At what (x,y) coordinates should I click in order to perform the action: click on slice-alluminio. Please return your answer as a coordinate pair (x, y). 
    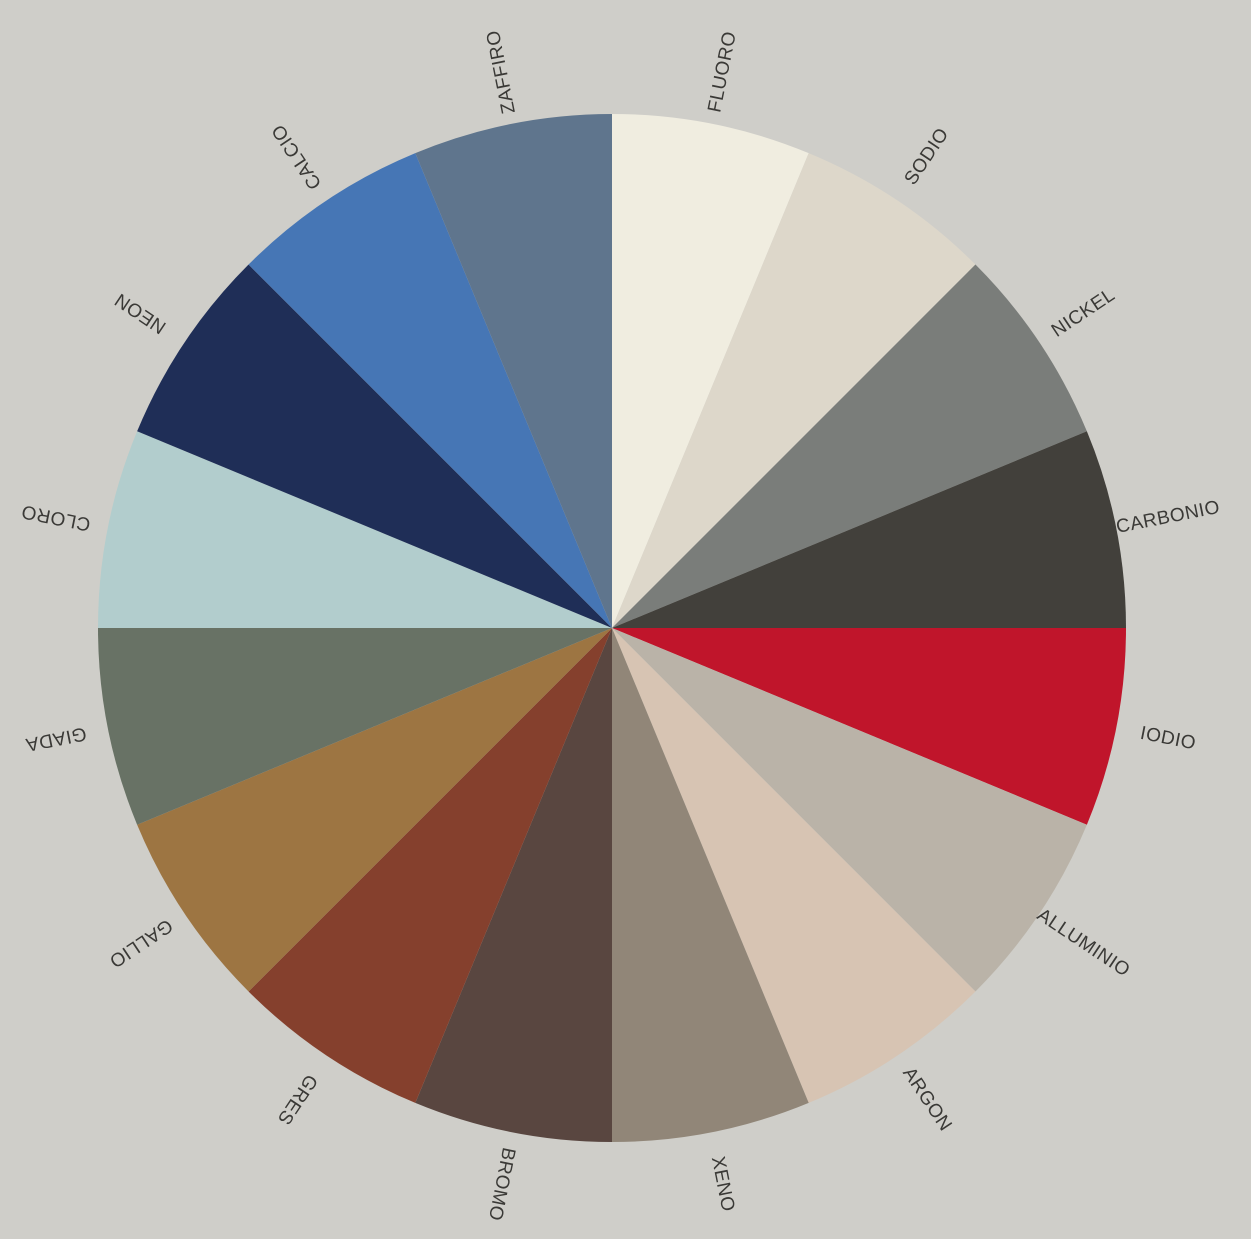
    Looking at the image, I should click on (849, 810).